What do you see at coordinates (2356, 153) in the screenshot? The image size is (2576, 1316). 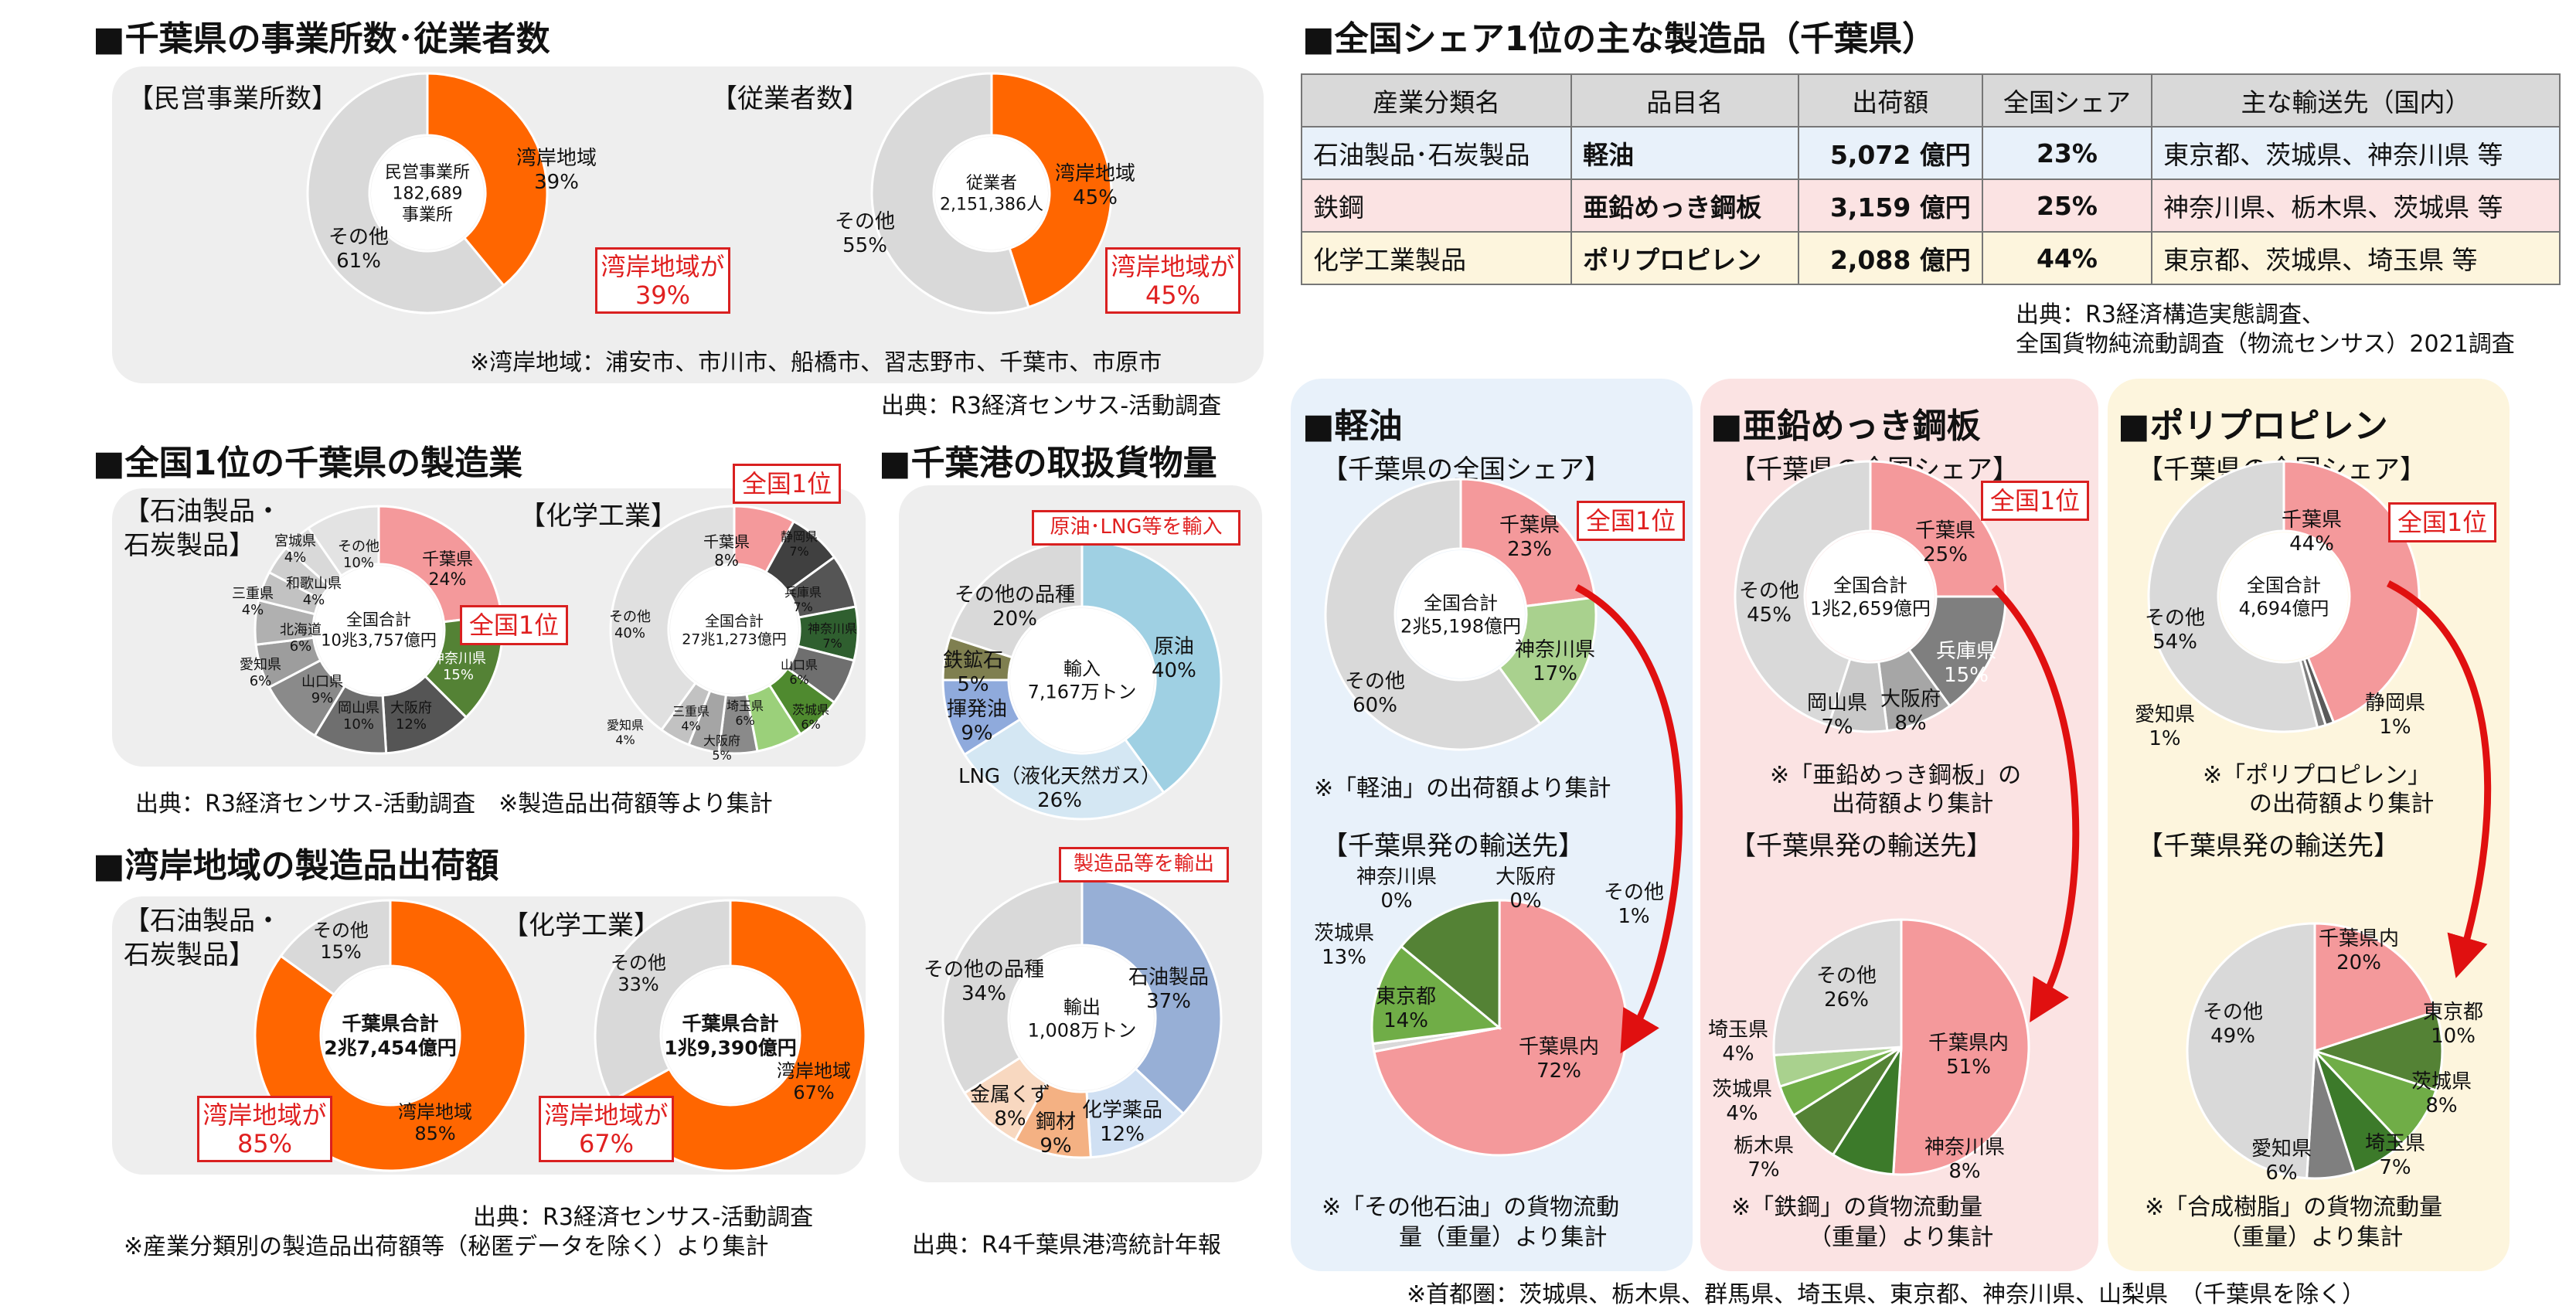 I see `table-cell: 東京都、茨城県、神奈川県 等` at bounding box center [2356, 153].